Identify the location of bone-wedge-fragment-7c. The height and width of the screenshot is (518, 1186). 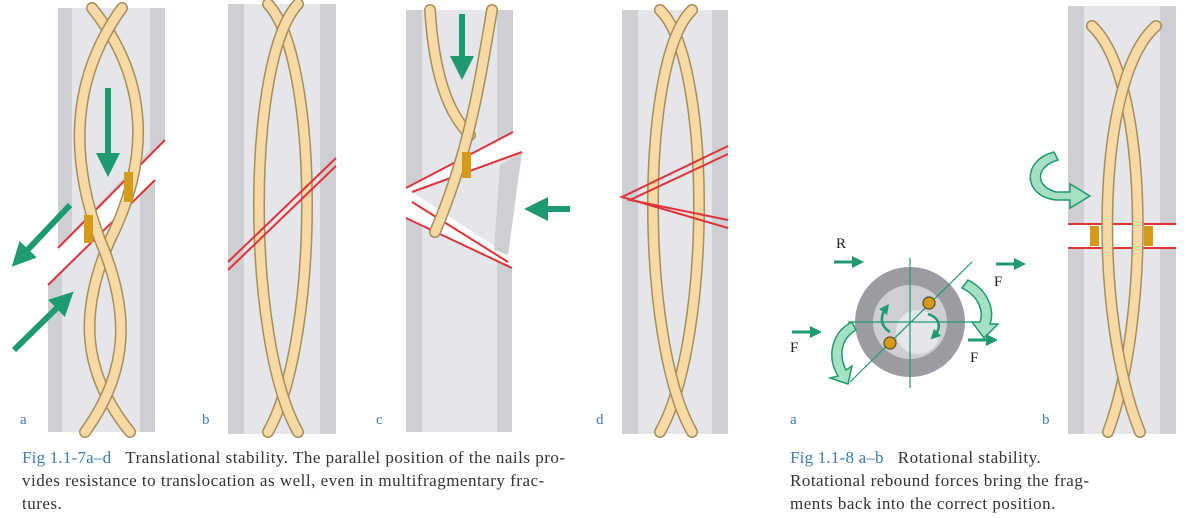
(467, 203).